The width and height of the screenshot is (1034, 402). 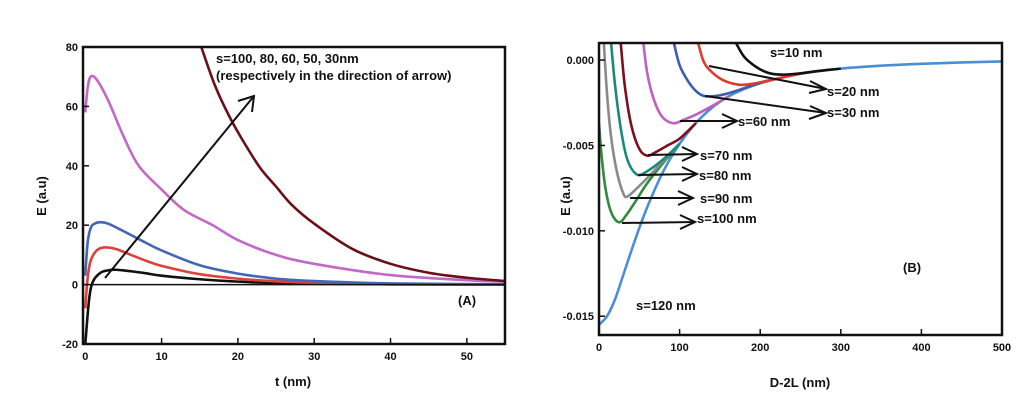 I want to click on x-tick-label: 400, so click(x=921, y=348).